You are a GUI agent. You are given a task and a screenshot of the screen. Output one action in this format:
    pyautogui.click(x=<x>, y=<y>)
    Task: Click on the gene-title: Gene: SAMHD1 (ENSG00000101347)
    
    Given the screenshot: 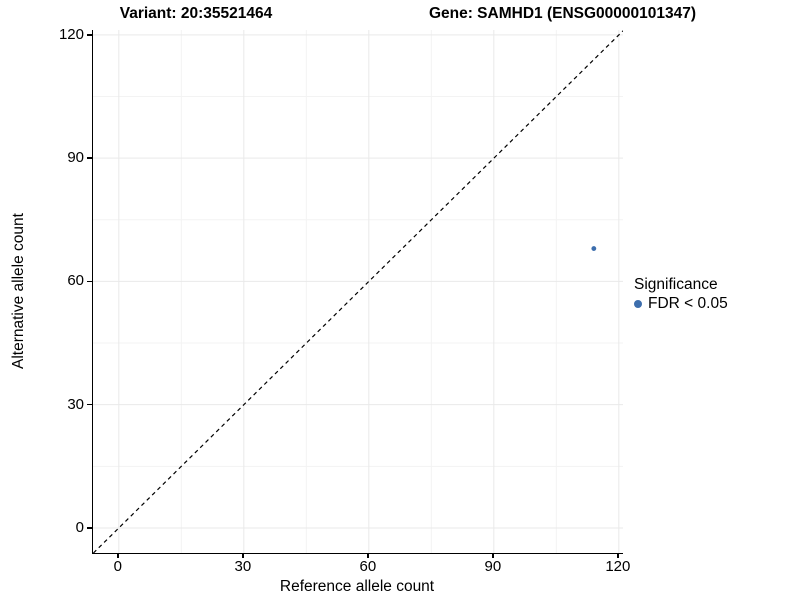 What is the action you would take?
    pyautogui.click(x=562, y=13)
    